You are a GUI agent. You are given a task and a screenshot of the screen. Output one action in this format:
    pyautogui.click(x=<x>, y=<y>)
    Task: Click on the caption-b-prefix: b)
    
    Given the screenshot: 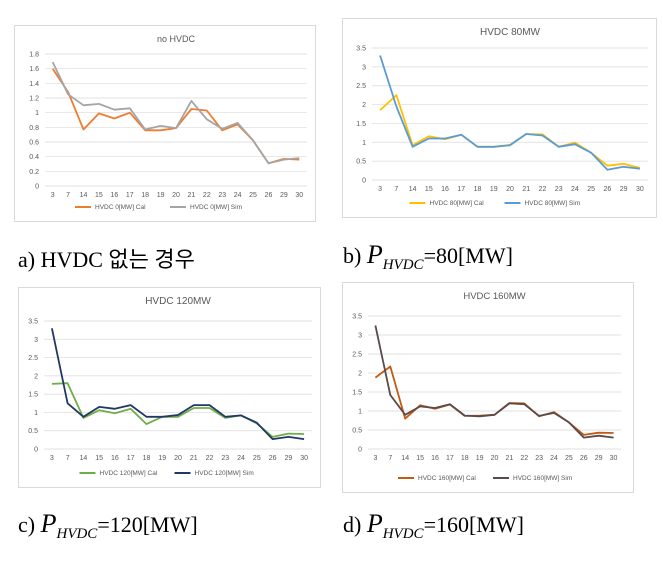 What is the action you would take?
    pyautogui.click(x=352, y=255)
    